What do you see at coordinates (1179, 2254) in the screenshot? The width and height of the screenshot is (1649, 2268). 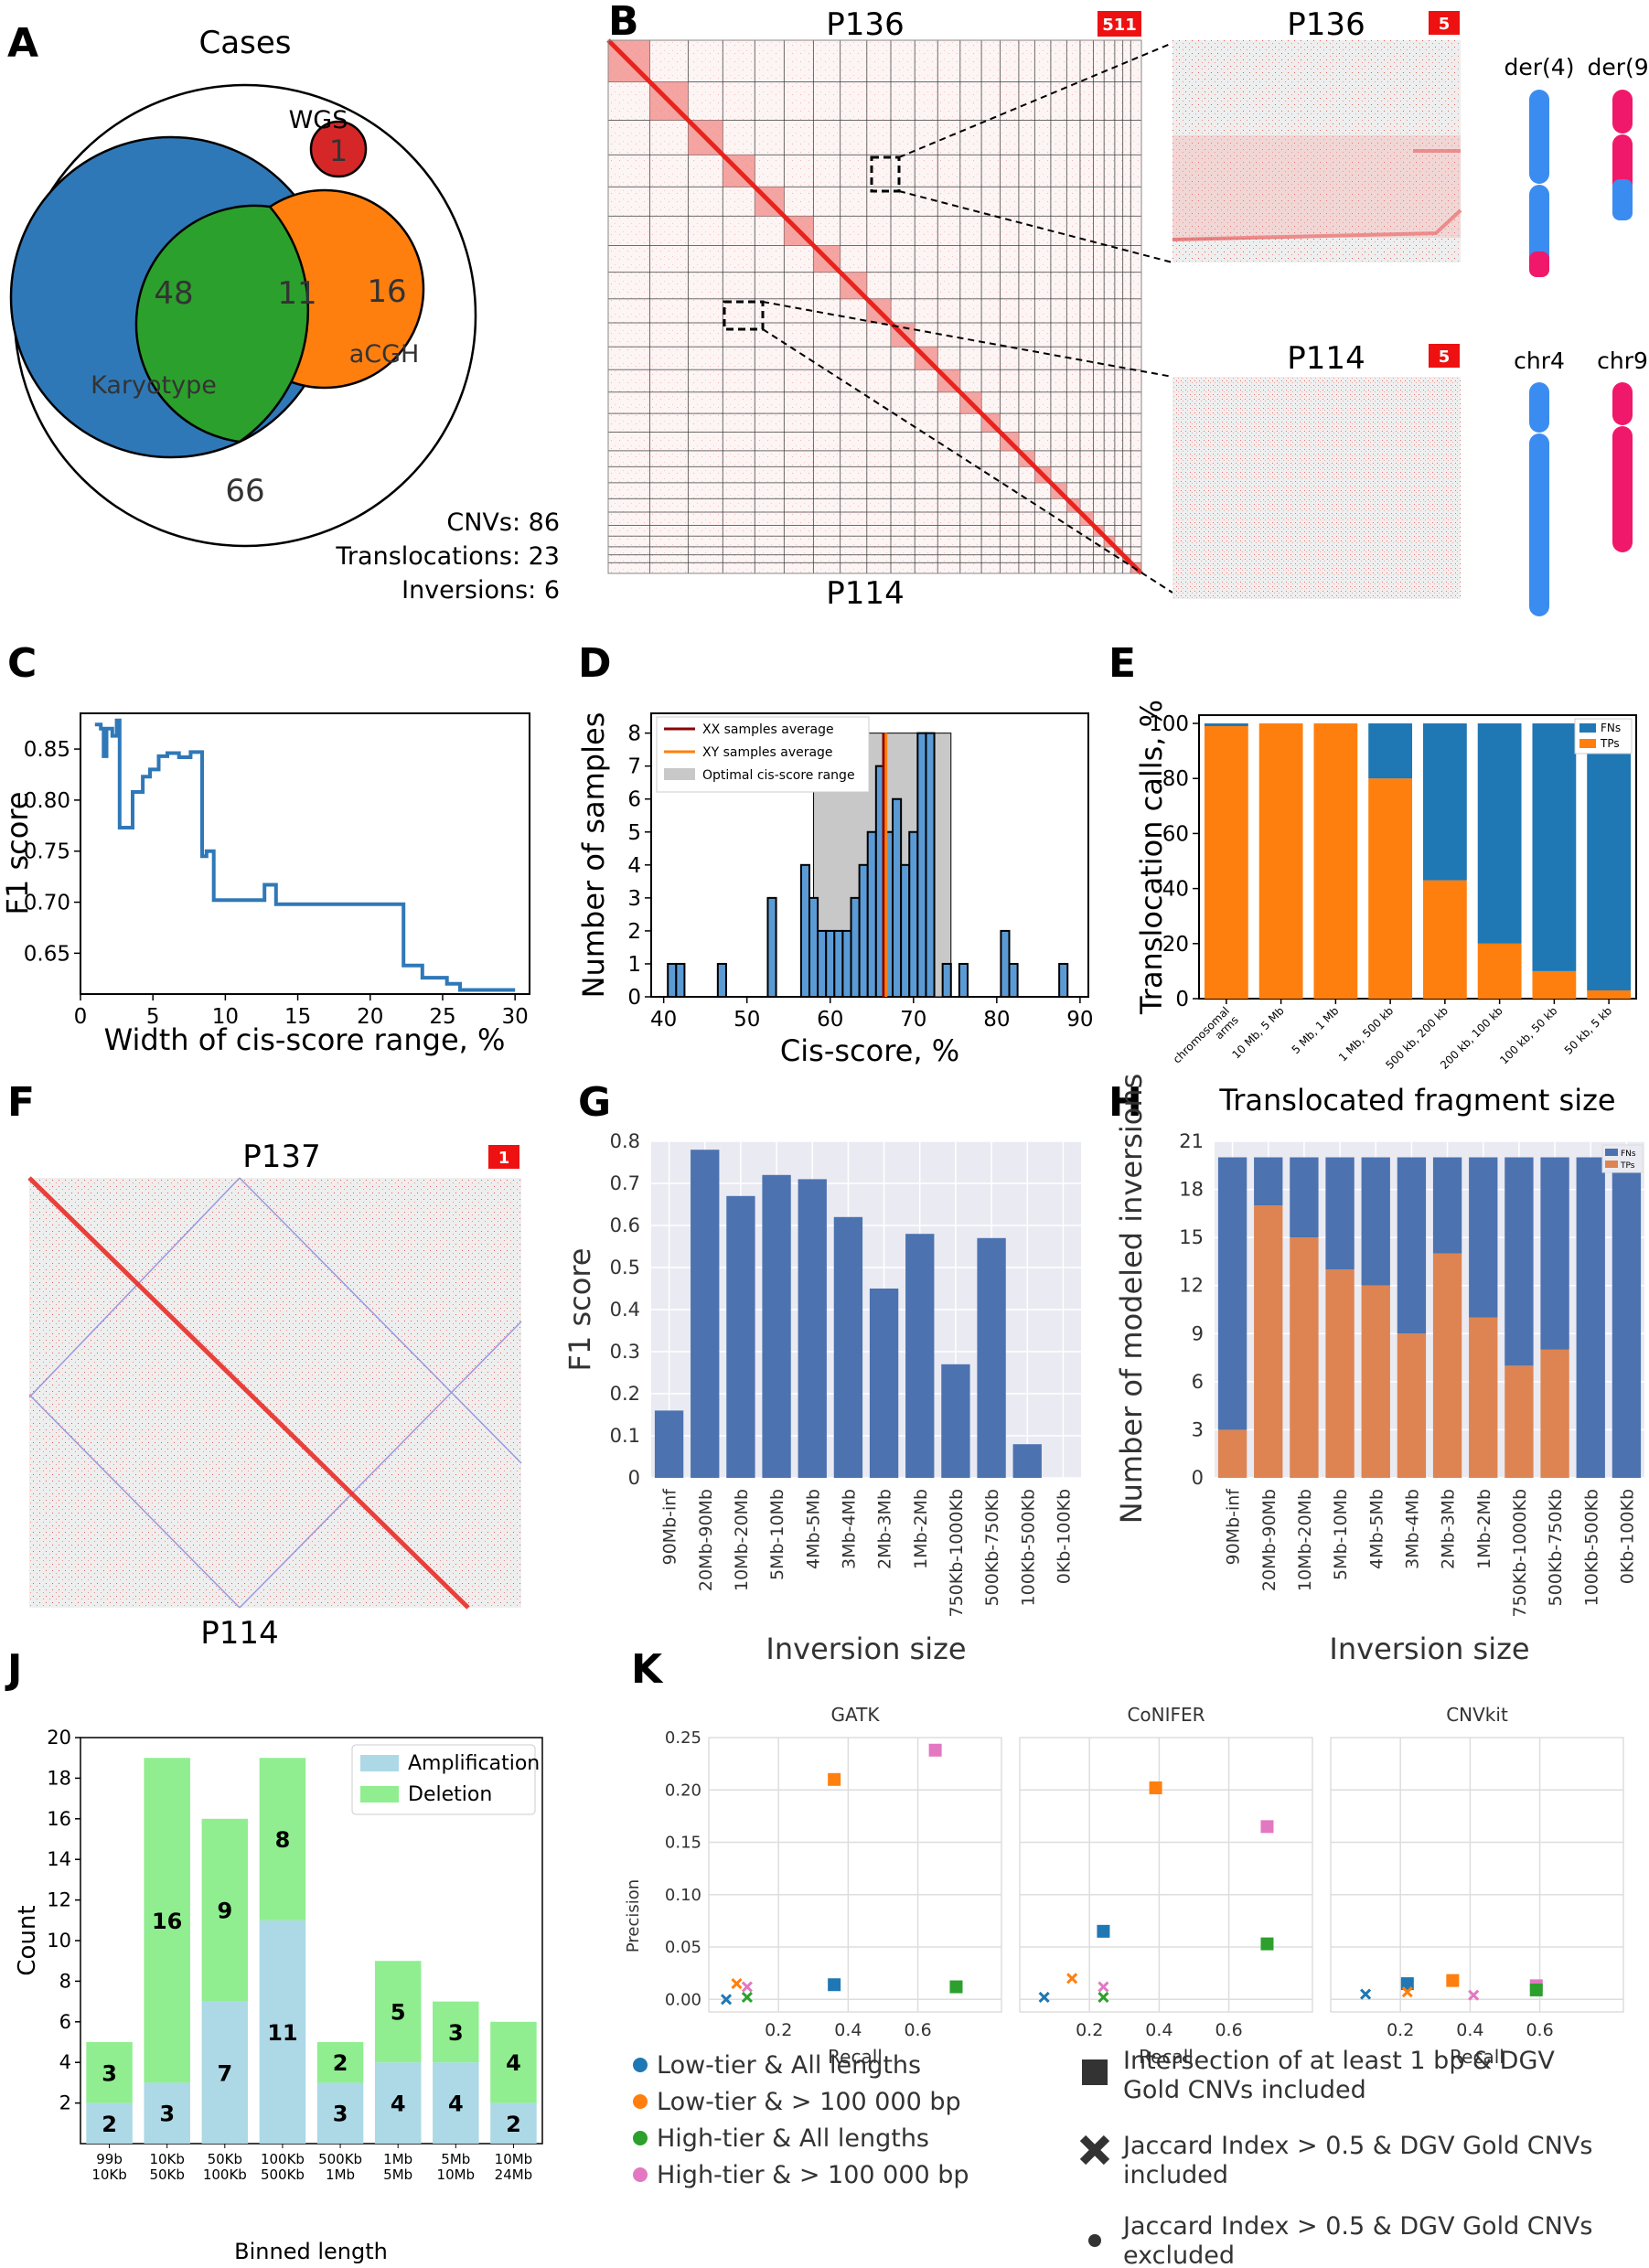 I see `legend-label-part: excluded` at bounding box center [1179, 2254].